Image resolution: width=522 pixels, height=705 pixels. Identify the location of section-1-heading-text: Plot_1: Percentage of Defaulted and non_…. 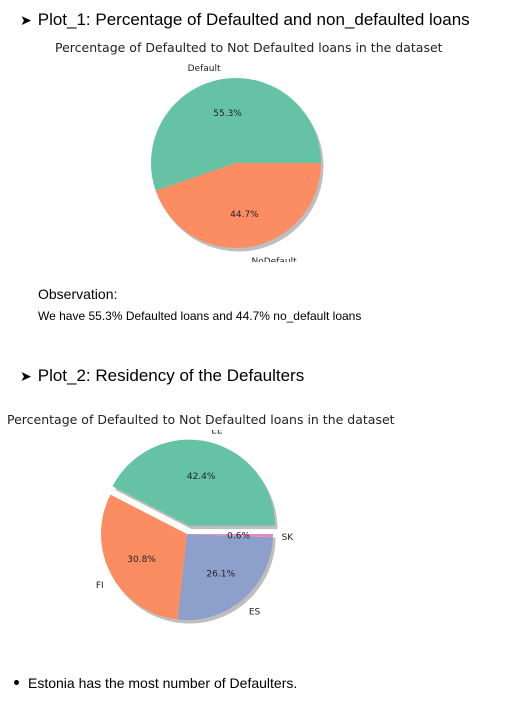
(253, 19).